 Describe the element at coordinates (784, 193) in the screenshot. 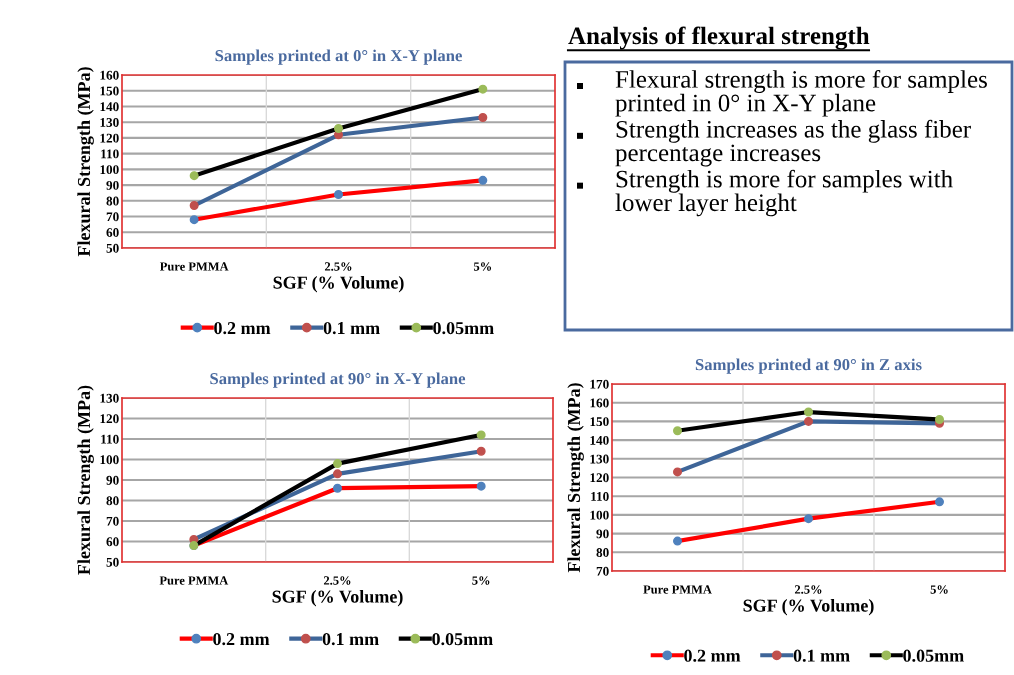

I see `text: Strength is more for samples with lower layer height` at that location.